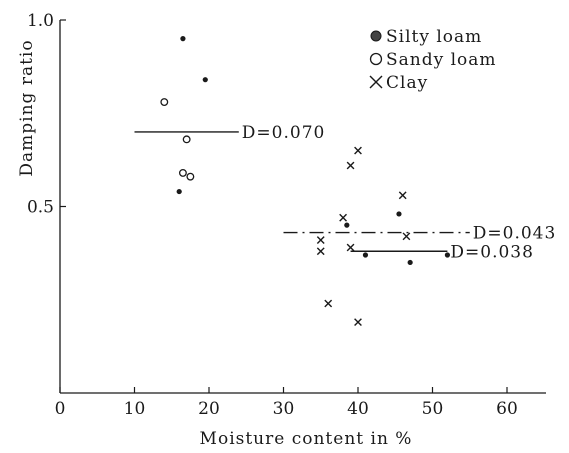  What do you see at coordinates (433, 409) in the screenshot?
I see `x-tick-label: 50` at bounding box center [433, 409].